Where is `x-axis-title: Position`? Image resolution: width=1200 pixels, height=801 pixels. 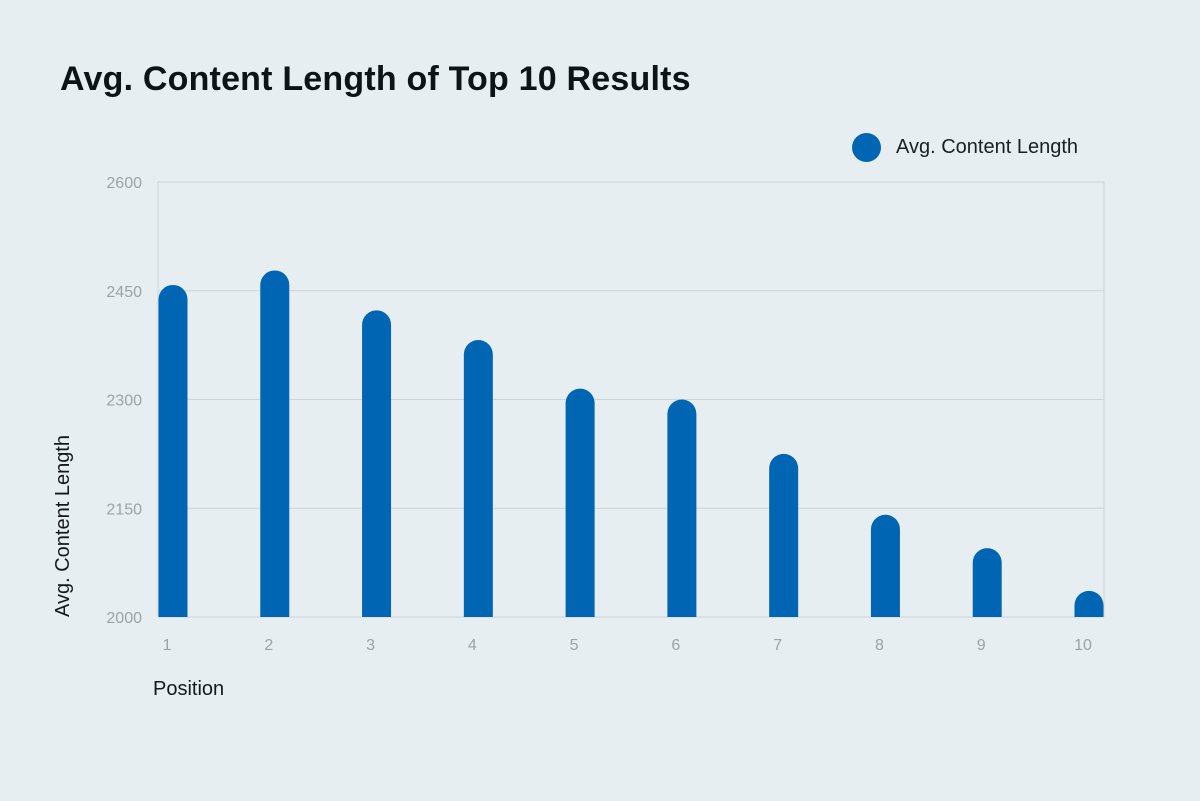
x-axis-title: Position is located at coordinates (188, 689).